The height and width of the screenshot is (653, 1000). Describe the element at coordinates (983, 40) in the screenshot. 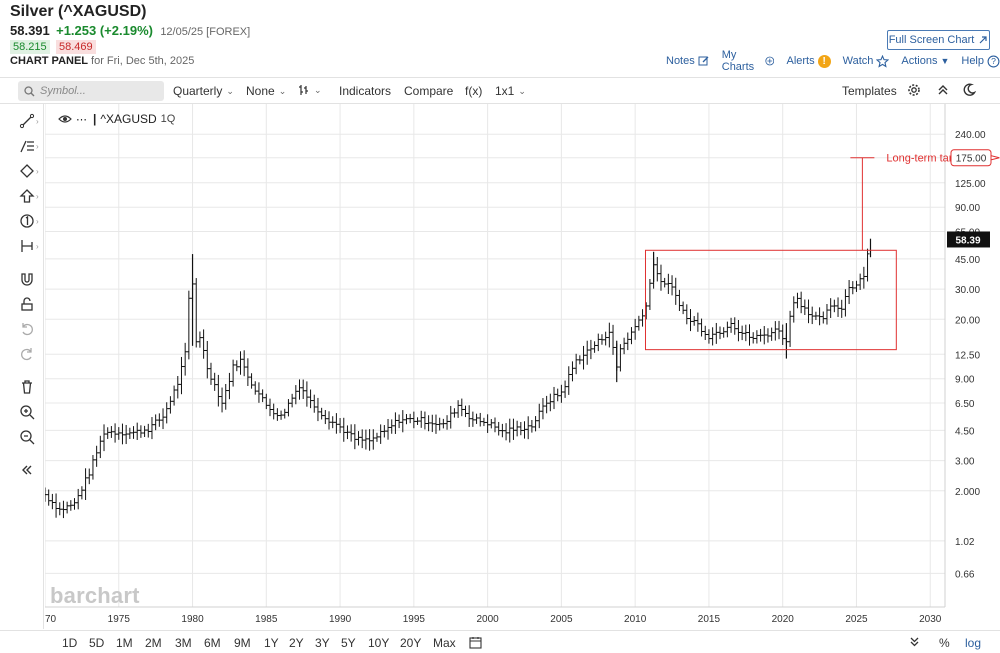

I see `external-link-icon` at that location.